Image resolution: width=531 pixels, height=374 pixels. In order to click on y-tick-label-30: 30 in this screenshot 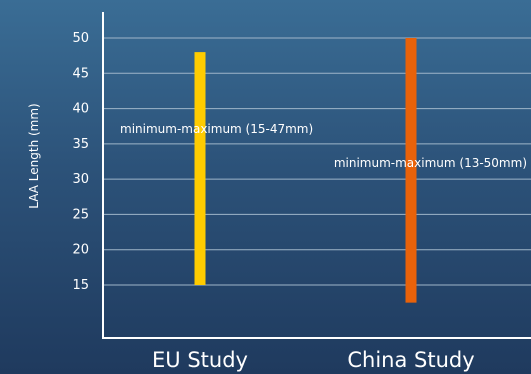, I will do `click(80, 179)`.